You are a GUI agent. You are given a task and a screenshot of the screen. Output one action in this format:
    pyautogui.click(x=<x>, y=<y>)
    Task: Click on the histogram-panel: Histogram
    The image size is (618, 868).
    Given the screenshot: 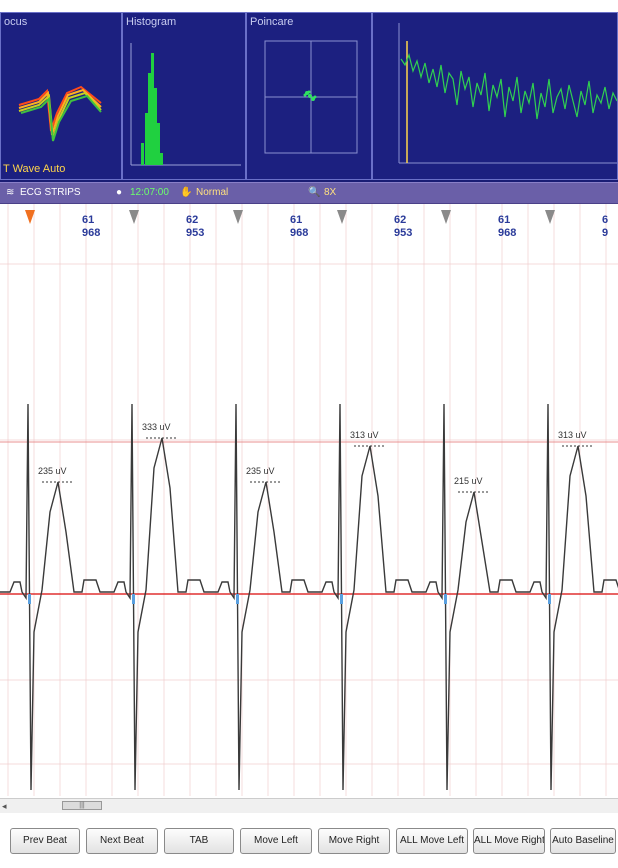 What is the action you would take?
    pyautogui.click(x=184, y=96)
    